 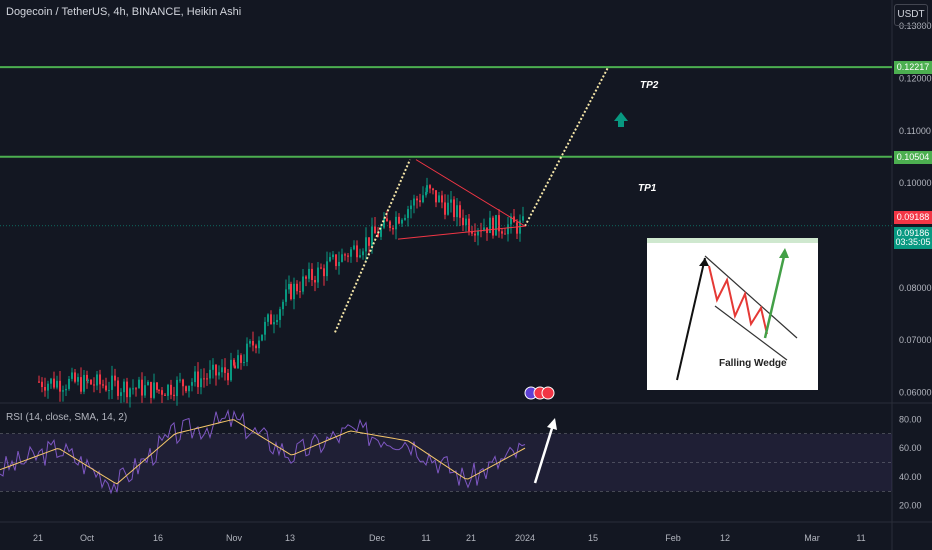 I want to click on time-label: Mar, so click(x=812, y=538).